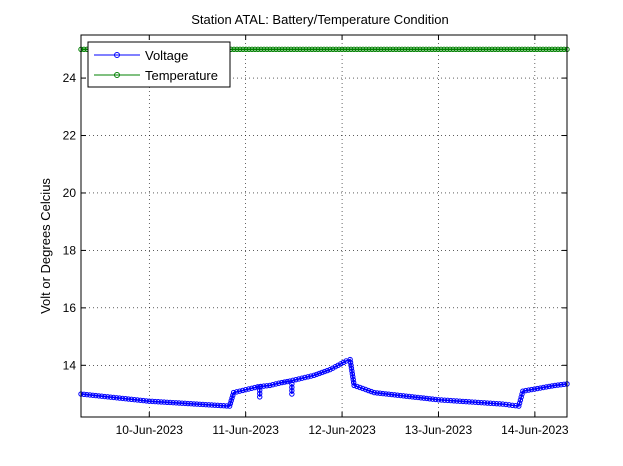 This screenshot has height=466, width=623. What do you see at coordinates (159, 64) in the screenshot?
I see `legend: Voltage Temperature` at bounding box center [159, 64].